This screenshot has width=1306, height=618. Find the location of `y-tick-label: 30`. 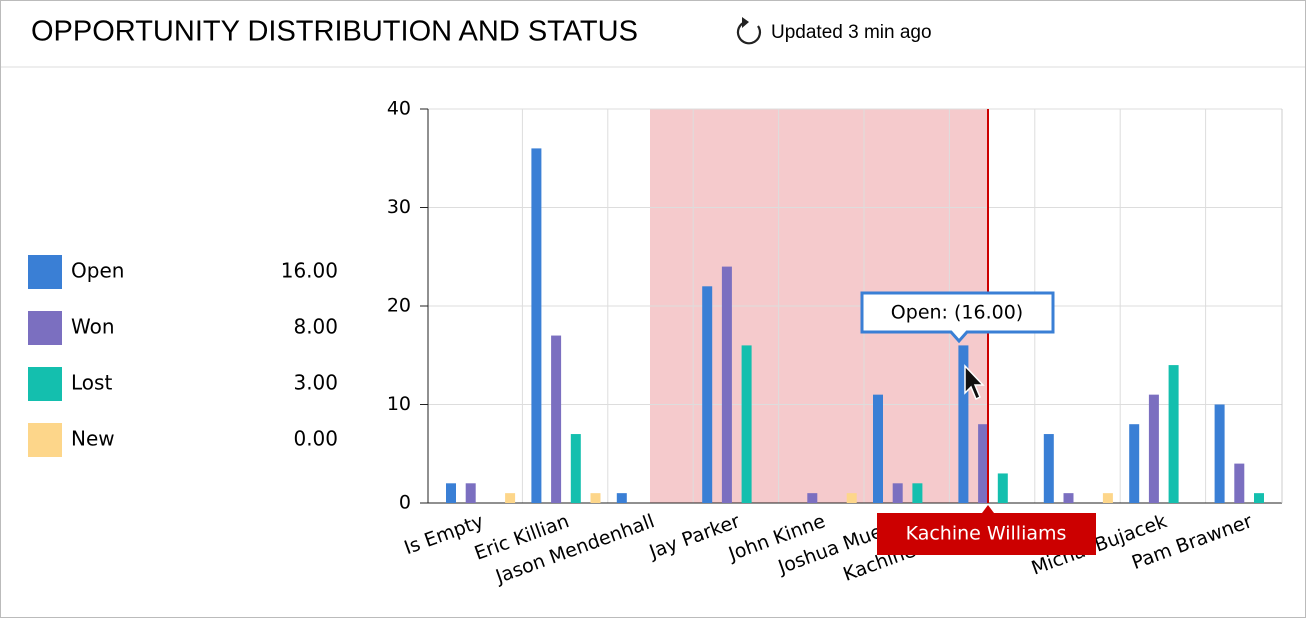

y-tick-label: 30 is located at coordinates (399, 207).